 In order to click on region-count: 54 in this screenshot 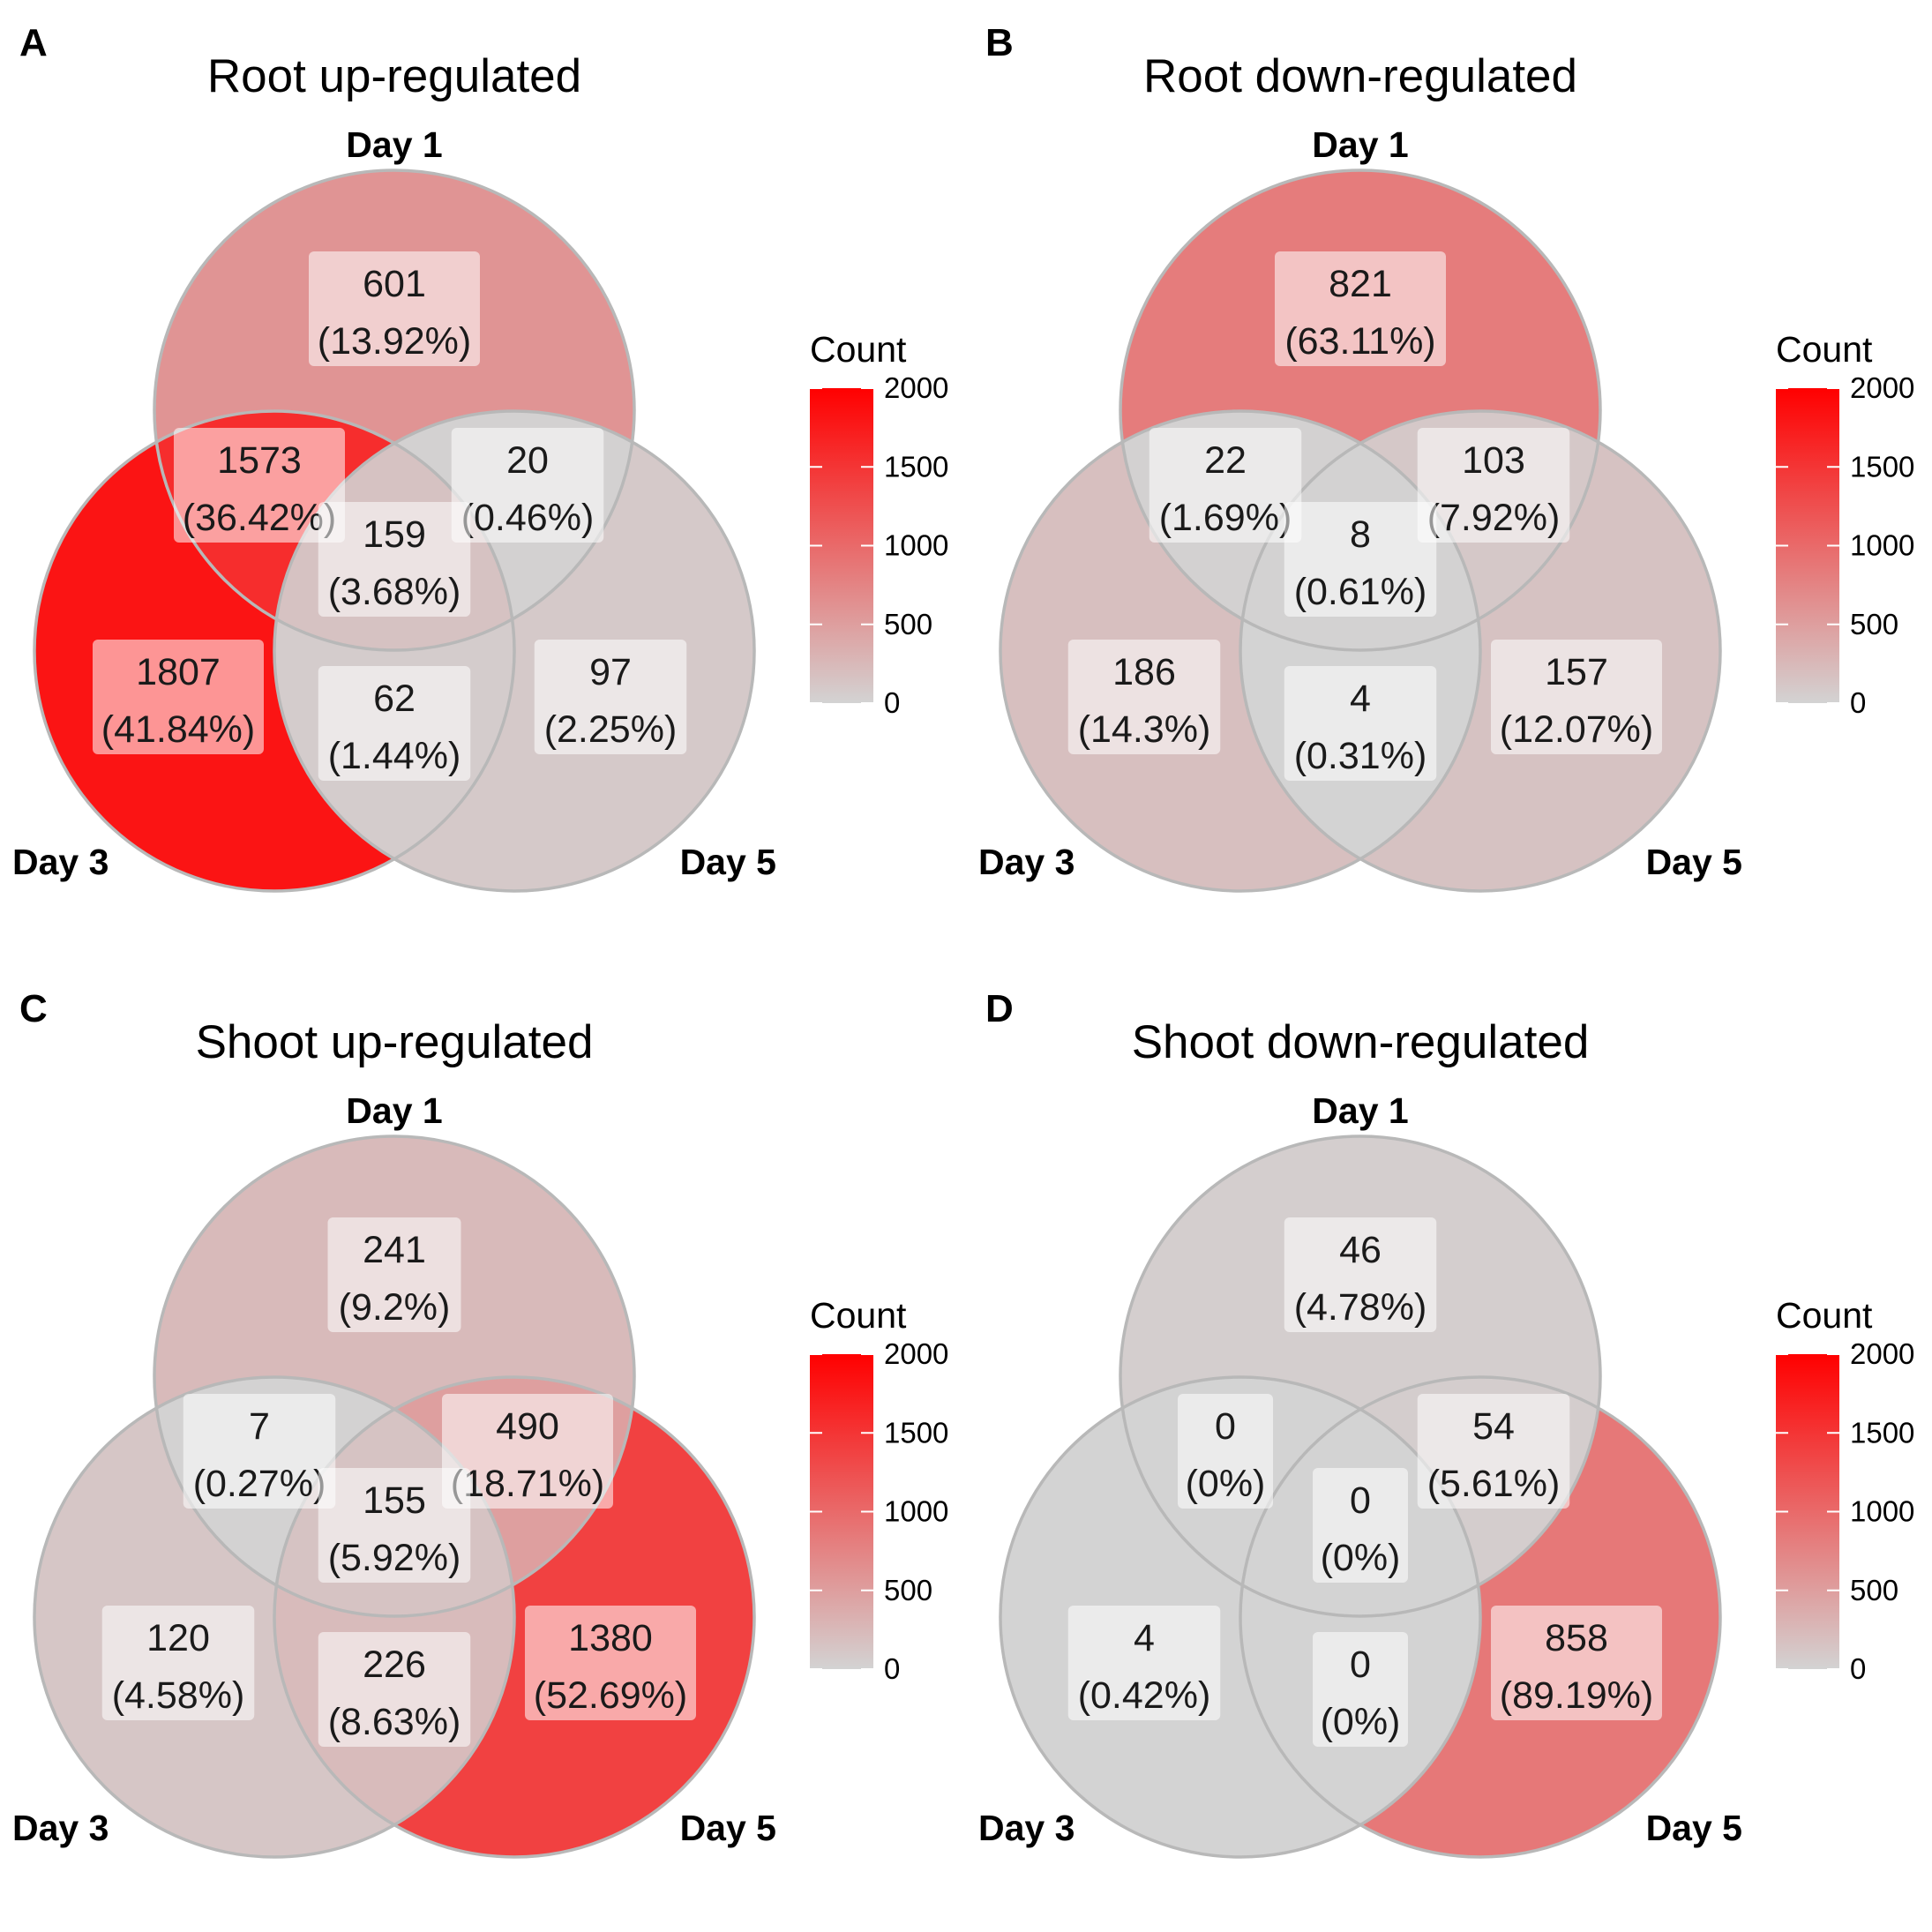, I will do `click(1494, 1427)`.